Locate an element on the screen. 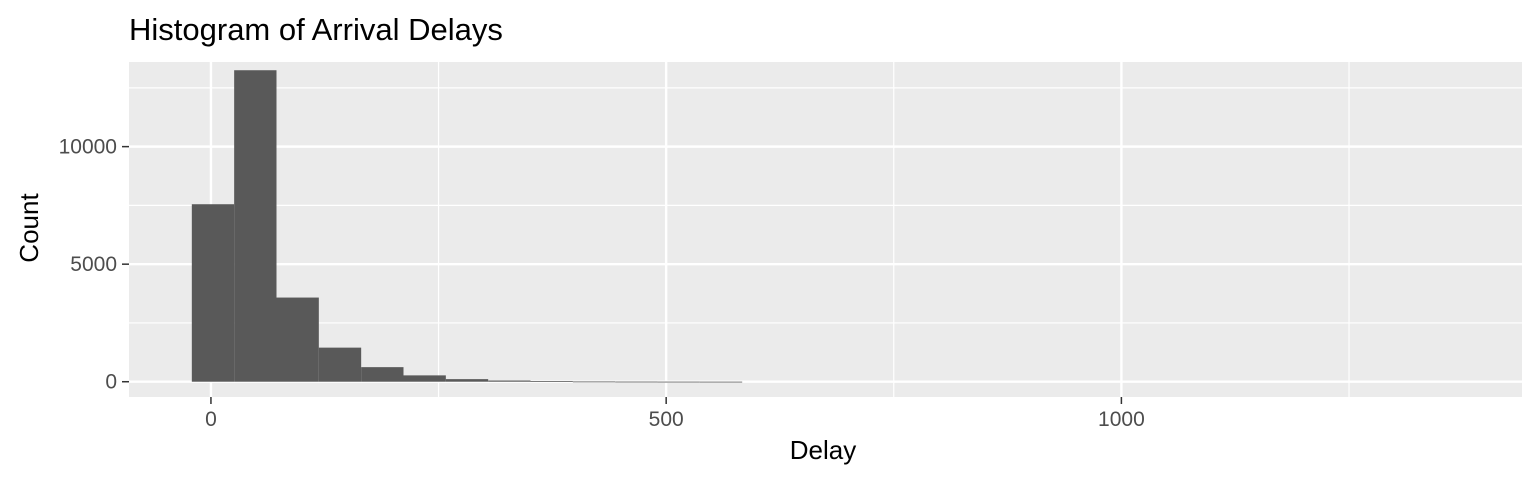 This screenshot has width=1536, height=480. chart-title: Histogram of Arrival Delays is located at coordinates (316, 29).